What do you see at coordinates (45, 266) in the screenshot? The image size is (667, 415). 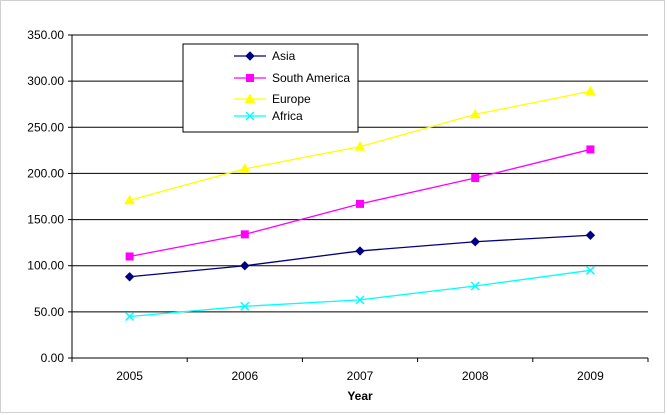 I see `y-tick-label: 100.00` at bounding box center [45, 266].